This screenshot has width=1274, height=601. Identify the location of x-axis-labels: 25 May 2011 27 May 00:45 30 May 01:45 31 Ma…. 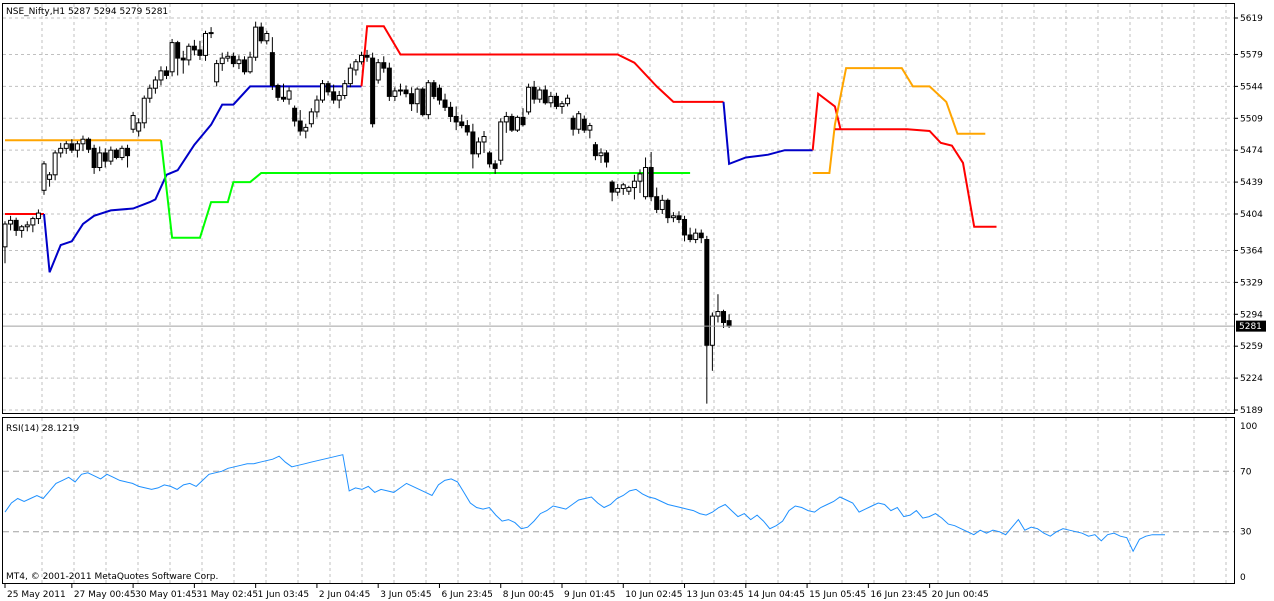
(496, 592).